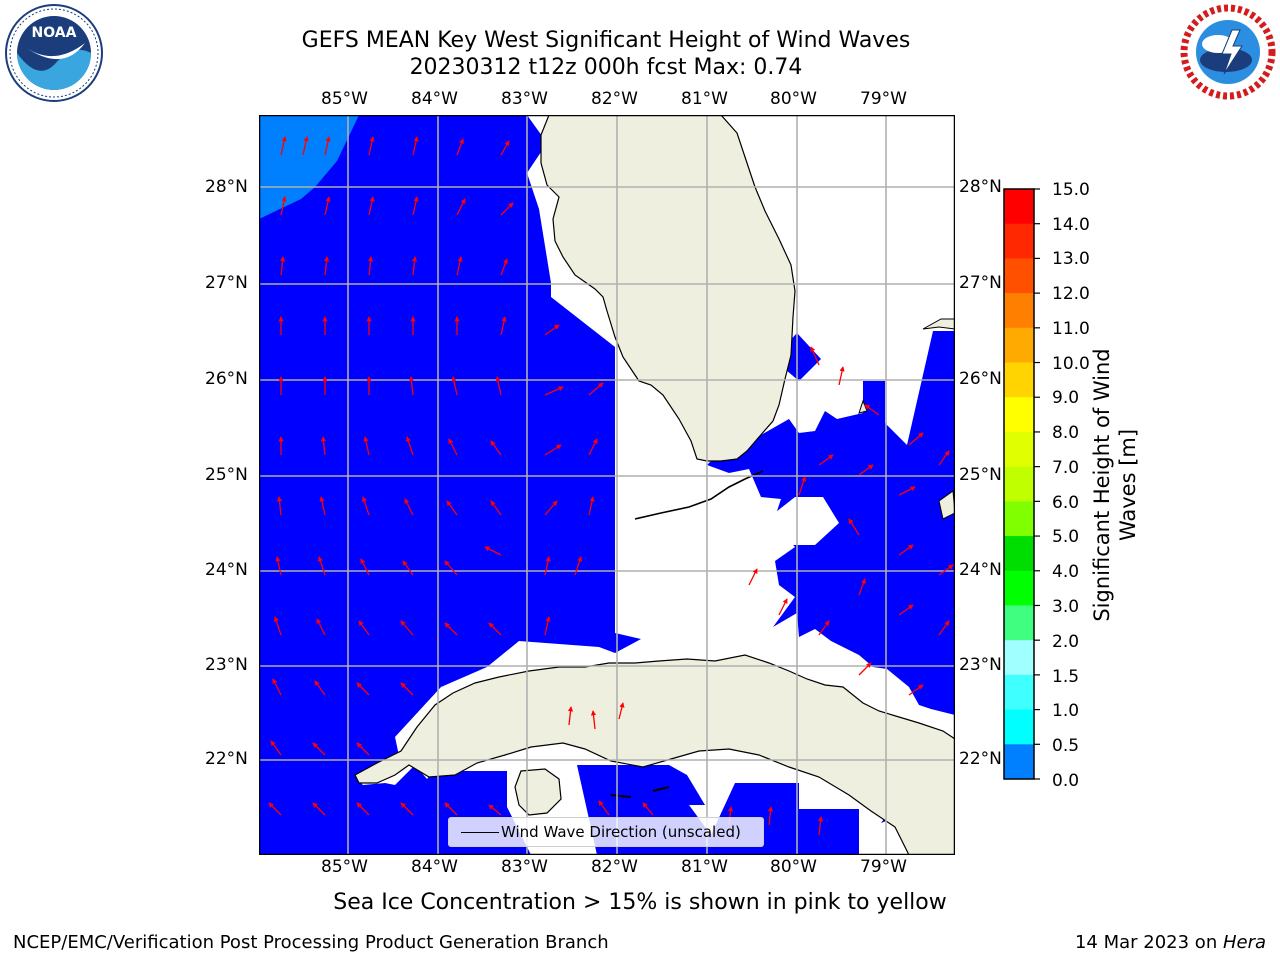  I want to click on lat-label-right: 24°N, so click(980, 570).